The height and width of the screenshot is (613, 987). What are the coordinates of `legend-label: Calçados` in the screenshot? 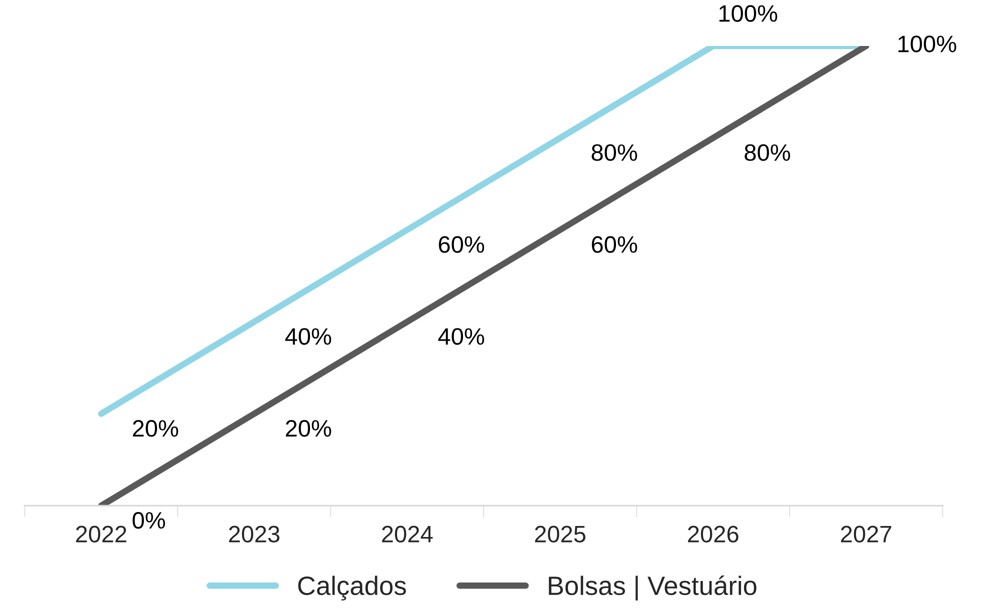 It's located at (352, 588).